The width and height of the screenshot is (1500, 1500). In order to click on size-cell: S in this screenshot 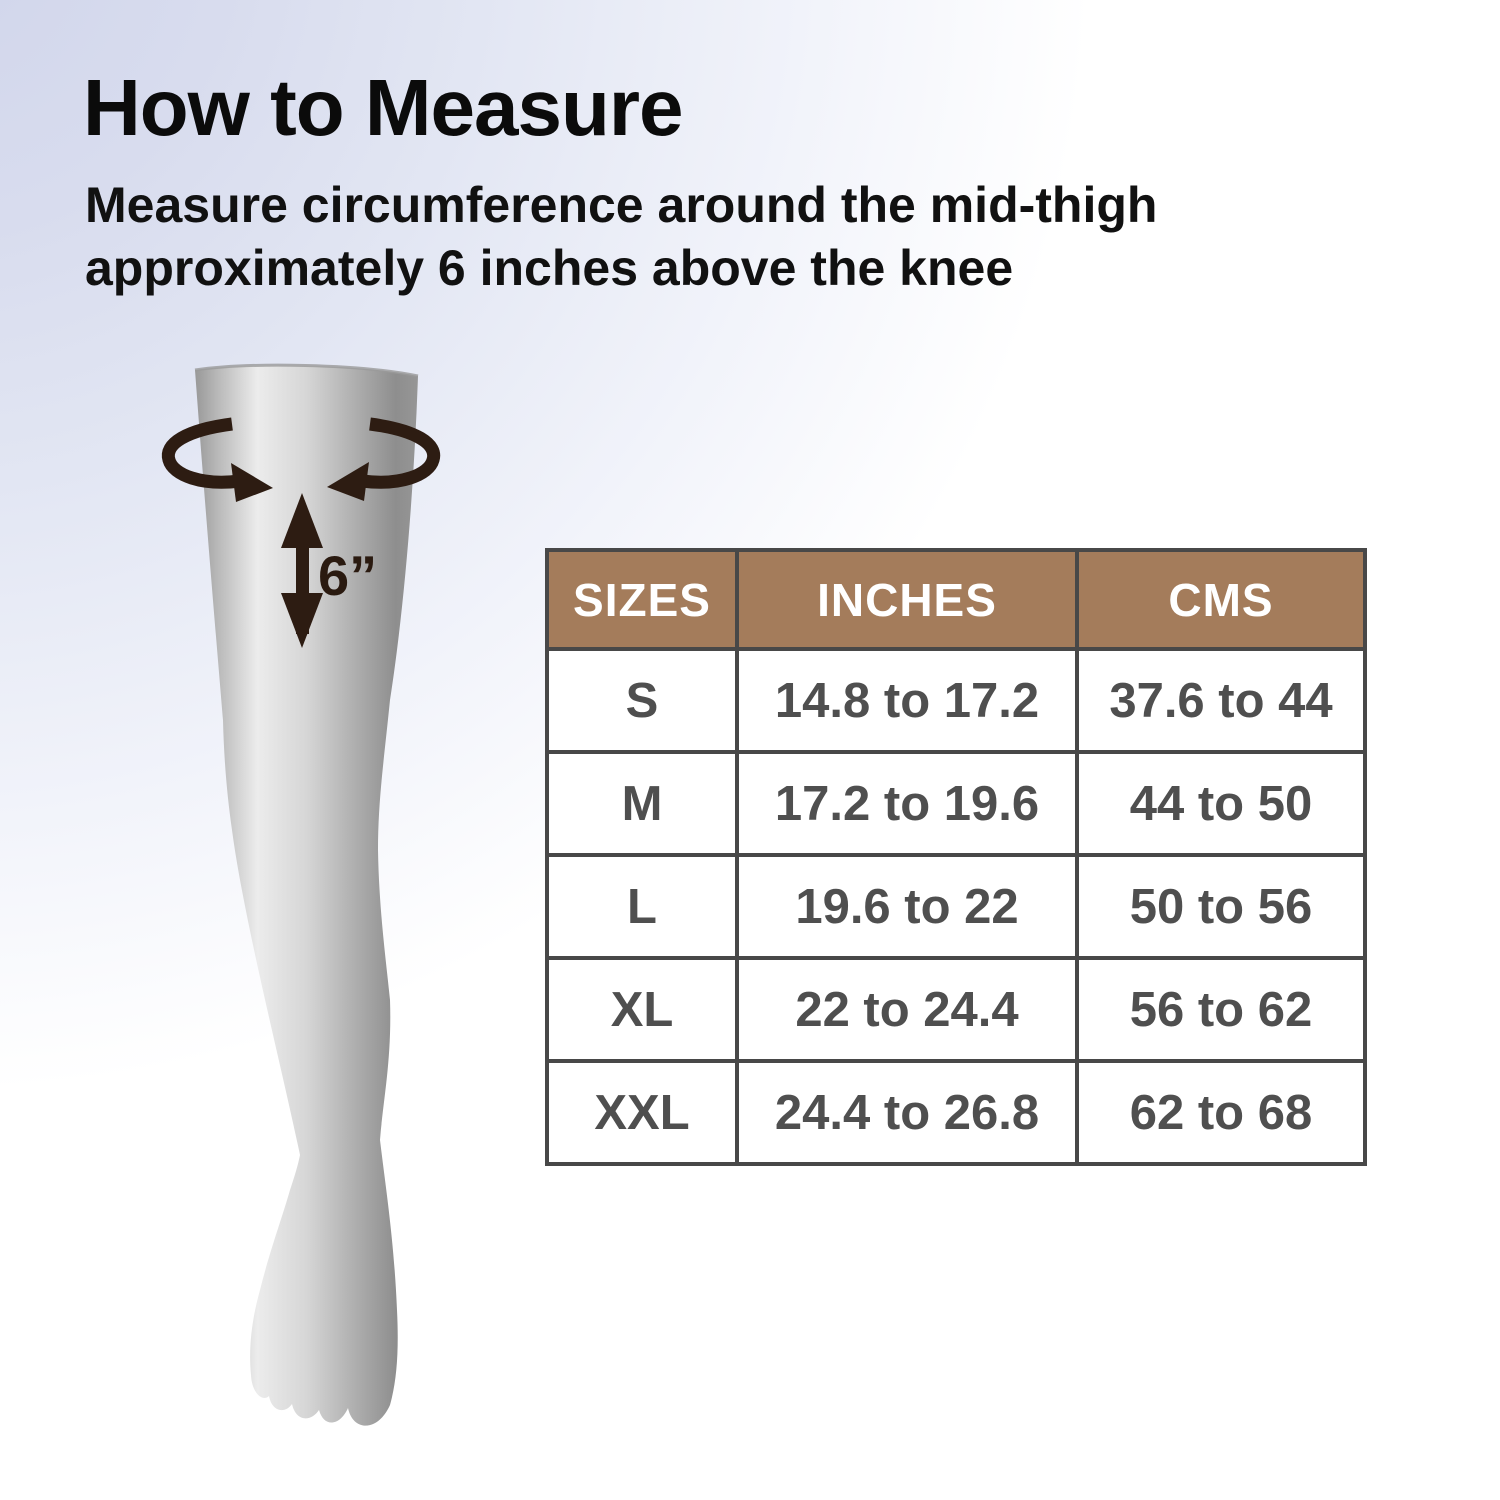, I will do `click(642, 700)`.